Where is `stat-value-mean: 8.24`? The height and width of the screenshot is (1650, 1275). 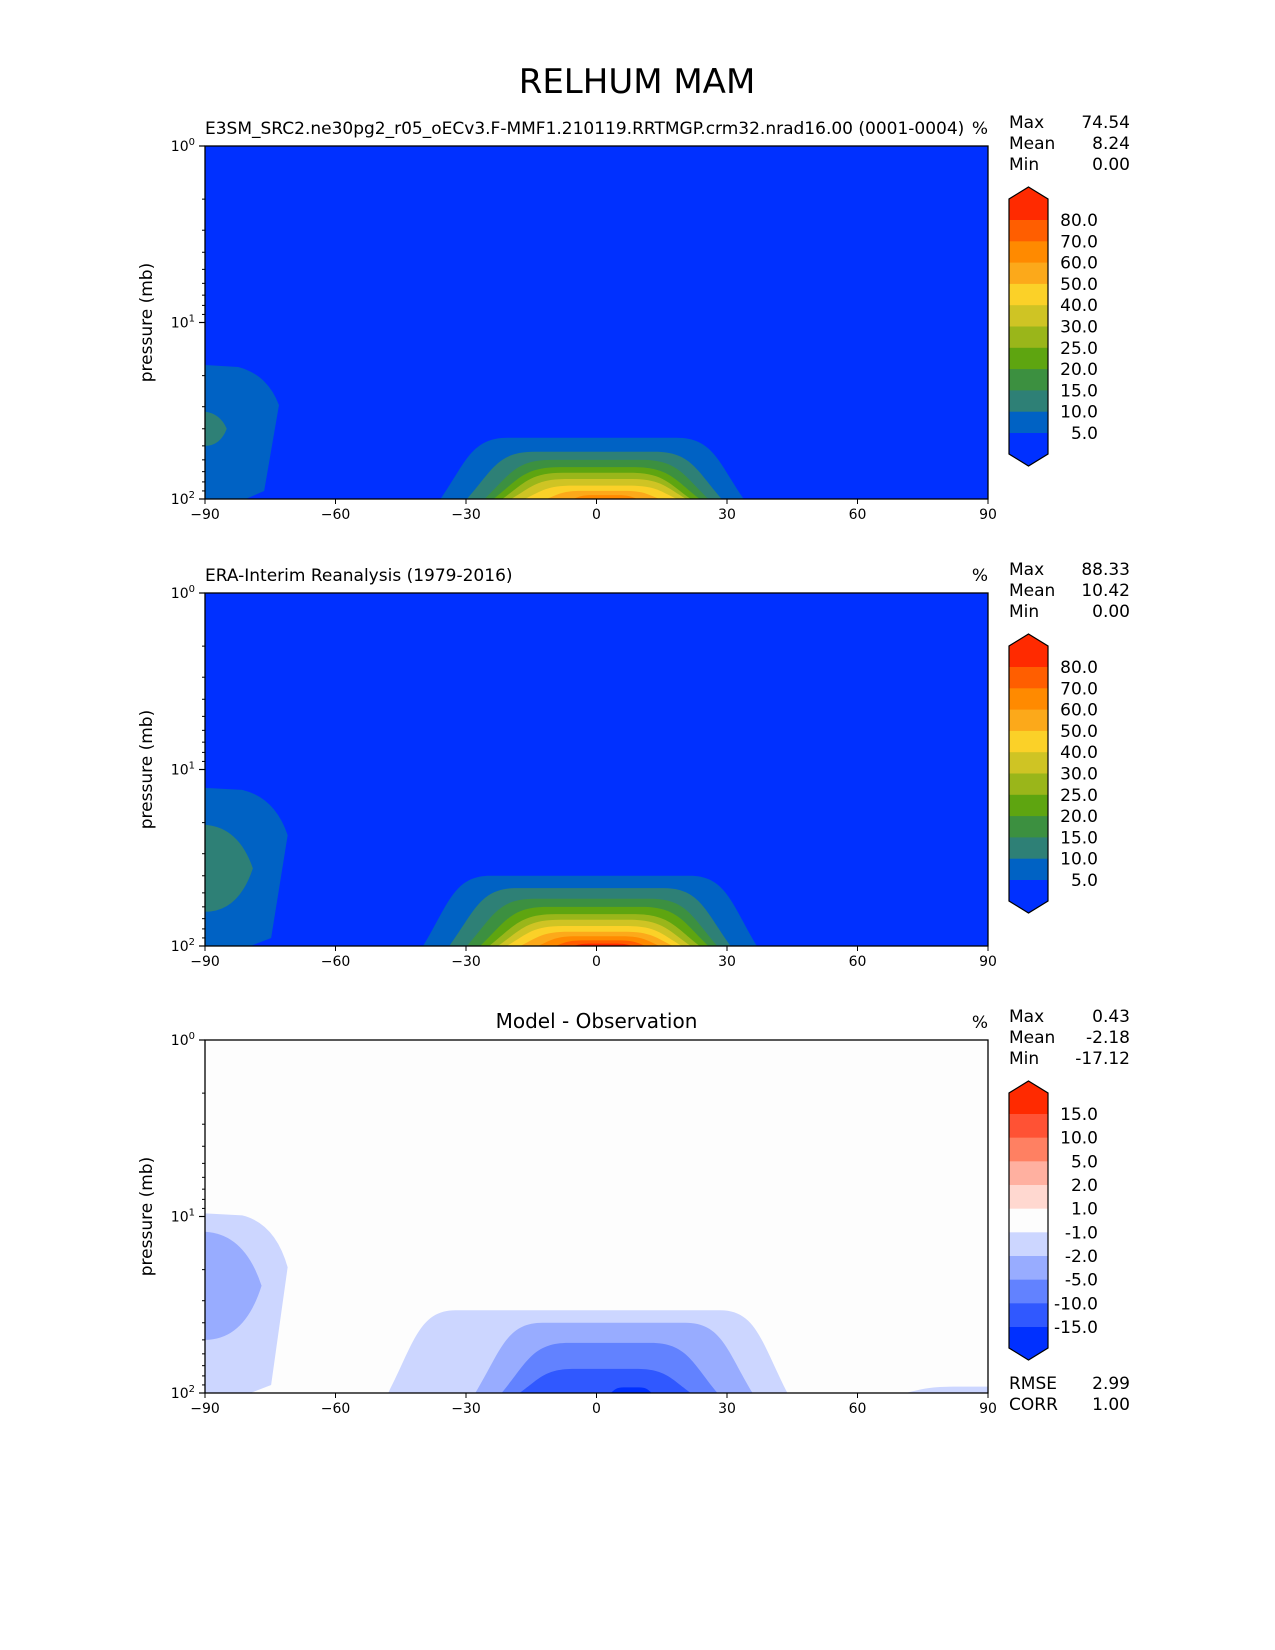
stat-value-mean: 8.24 is located at coordinates (1111, 144).